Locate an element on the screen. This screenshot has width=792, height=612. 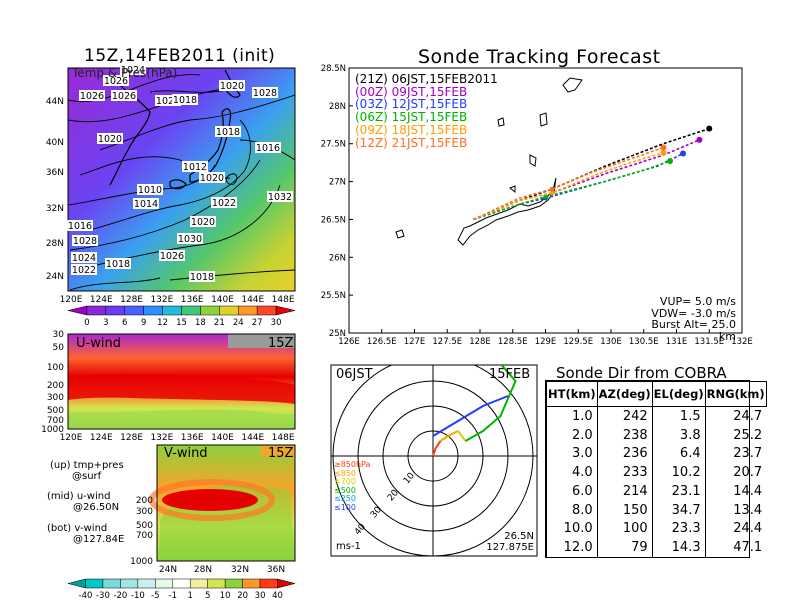
track-y-tick: 26.5N is located at coordinates (333, 220).